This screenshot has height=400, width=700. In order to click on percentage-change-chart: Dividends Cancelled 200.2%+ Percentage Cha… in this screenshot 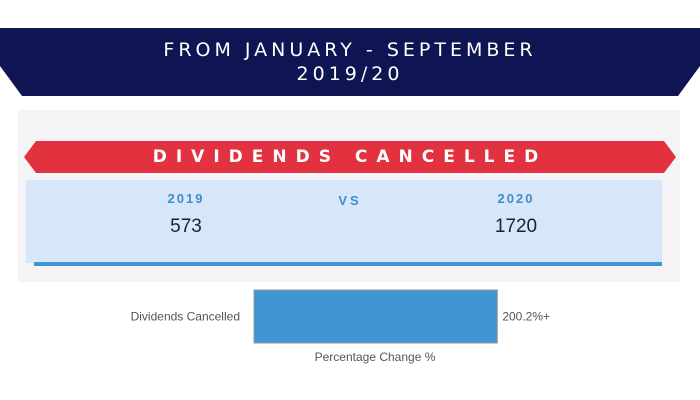, I will do `click(340, 326)`.